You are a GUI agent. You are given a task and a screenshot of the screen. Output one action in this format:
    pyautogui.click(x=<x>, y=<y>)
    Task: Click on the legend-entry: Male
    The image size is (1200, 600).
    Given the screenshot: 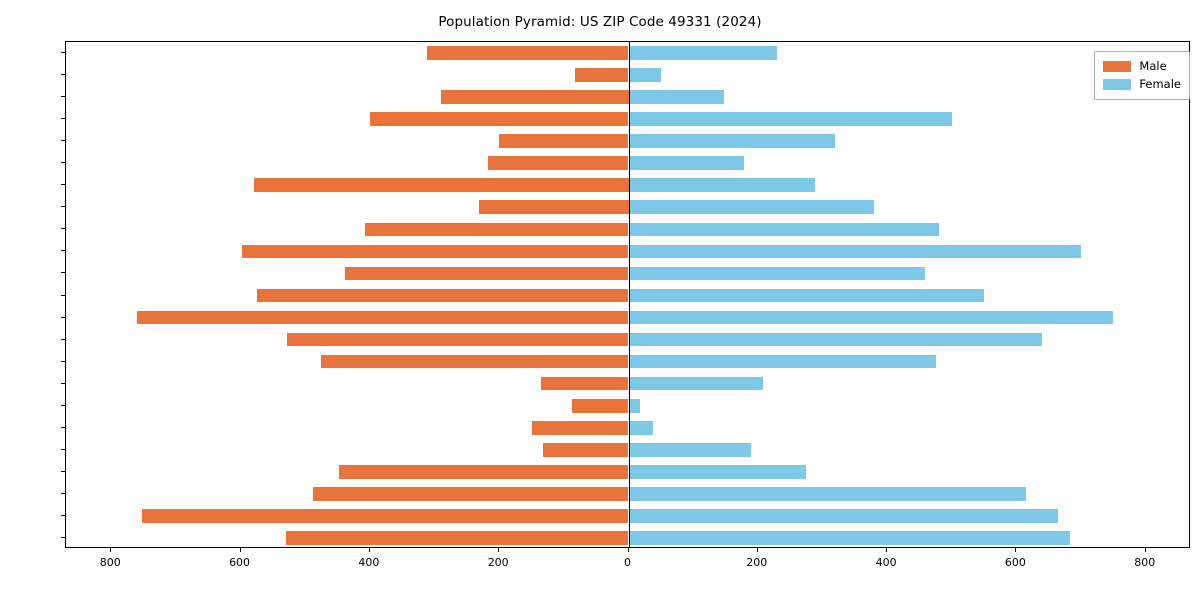 What is the action you would take?
    pyautogui.click(x=1142, y=66)
    